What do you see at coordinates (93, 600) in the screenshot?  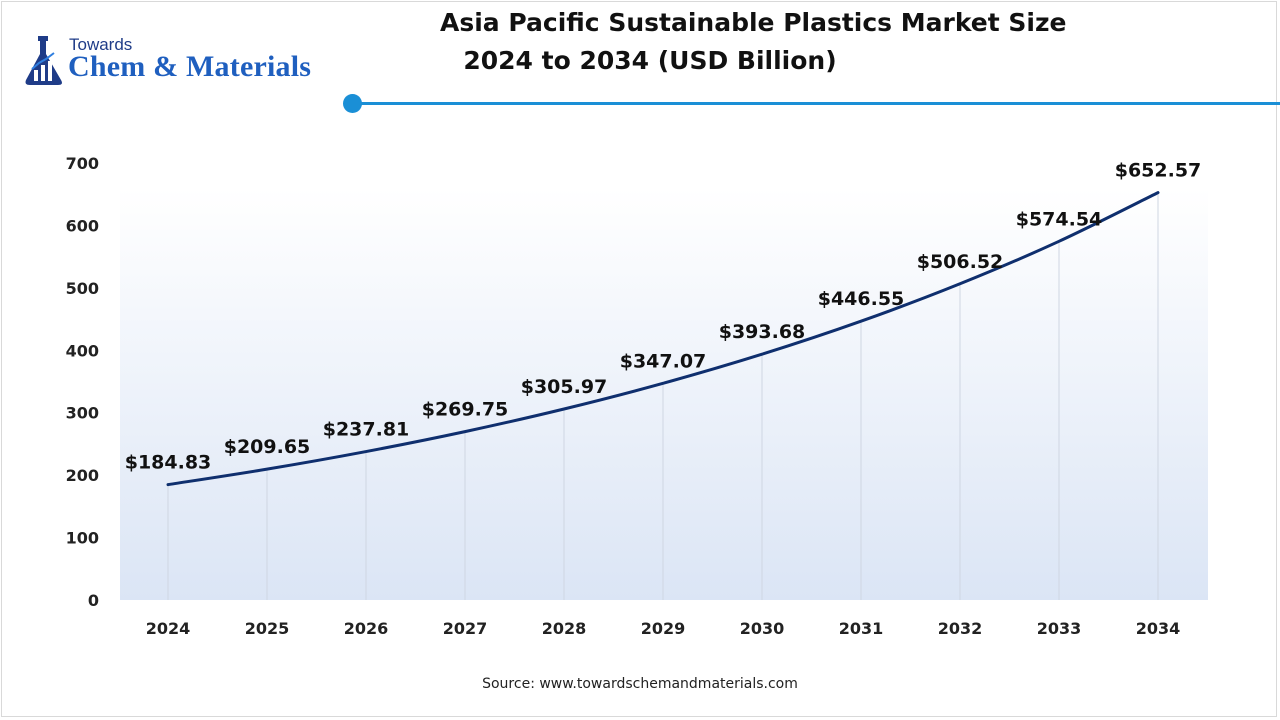 I see `y-tick-label: 0` at bounding box center [93, 600].